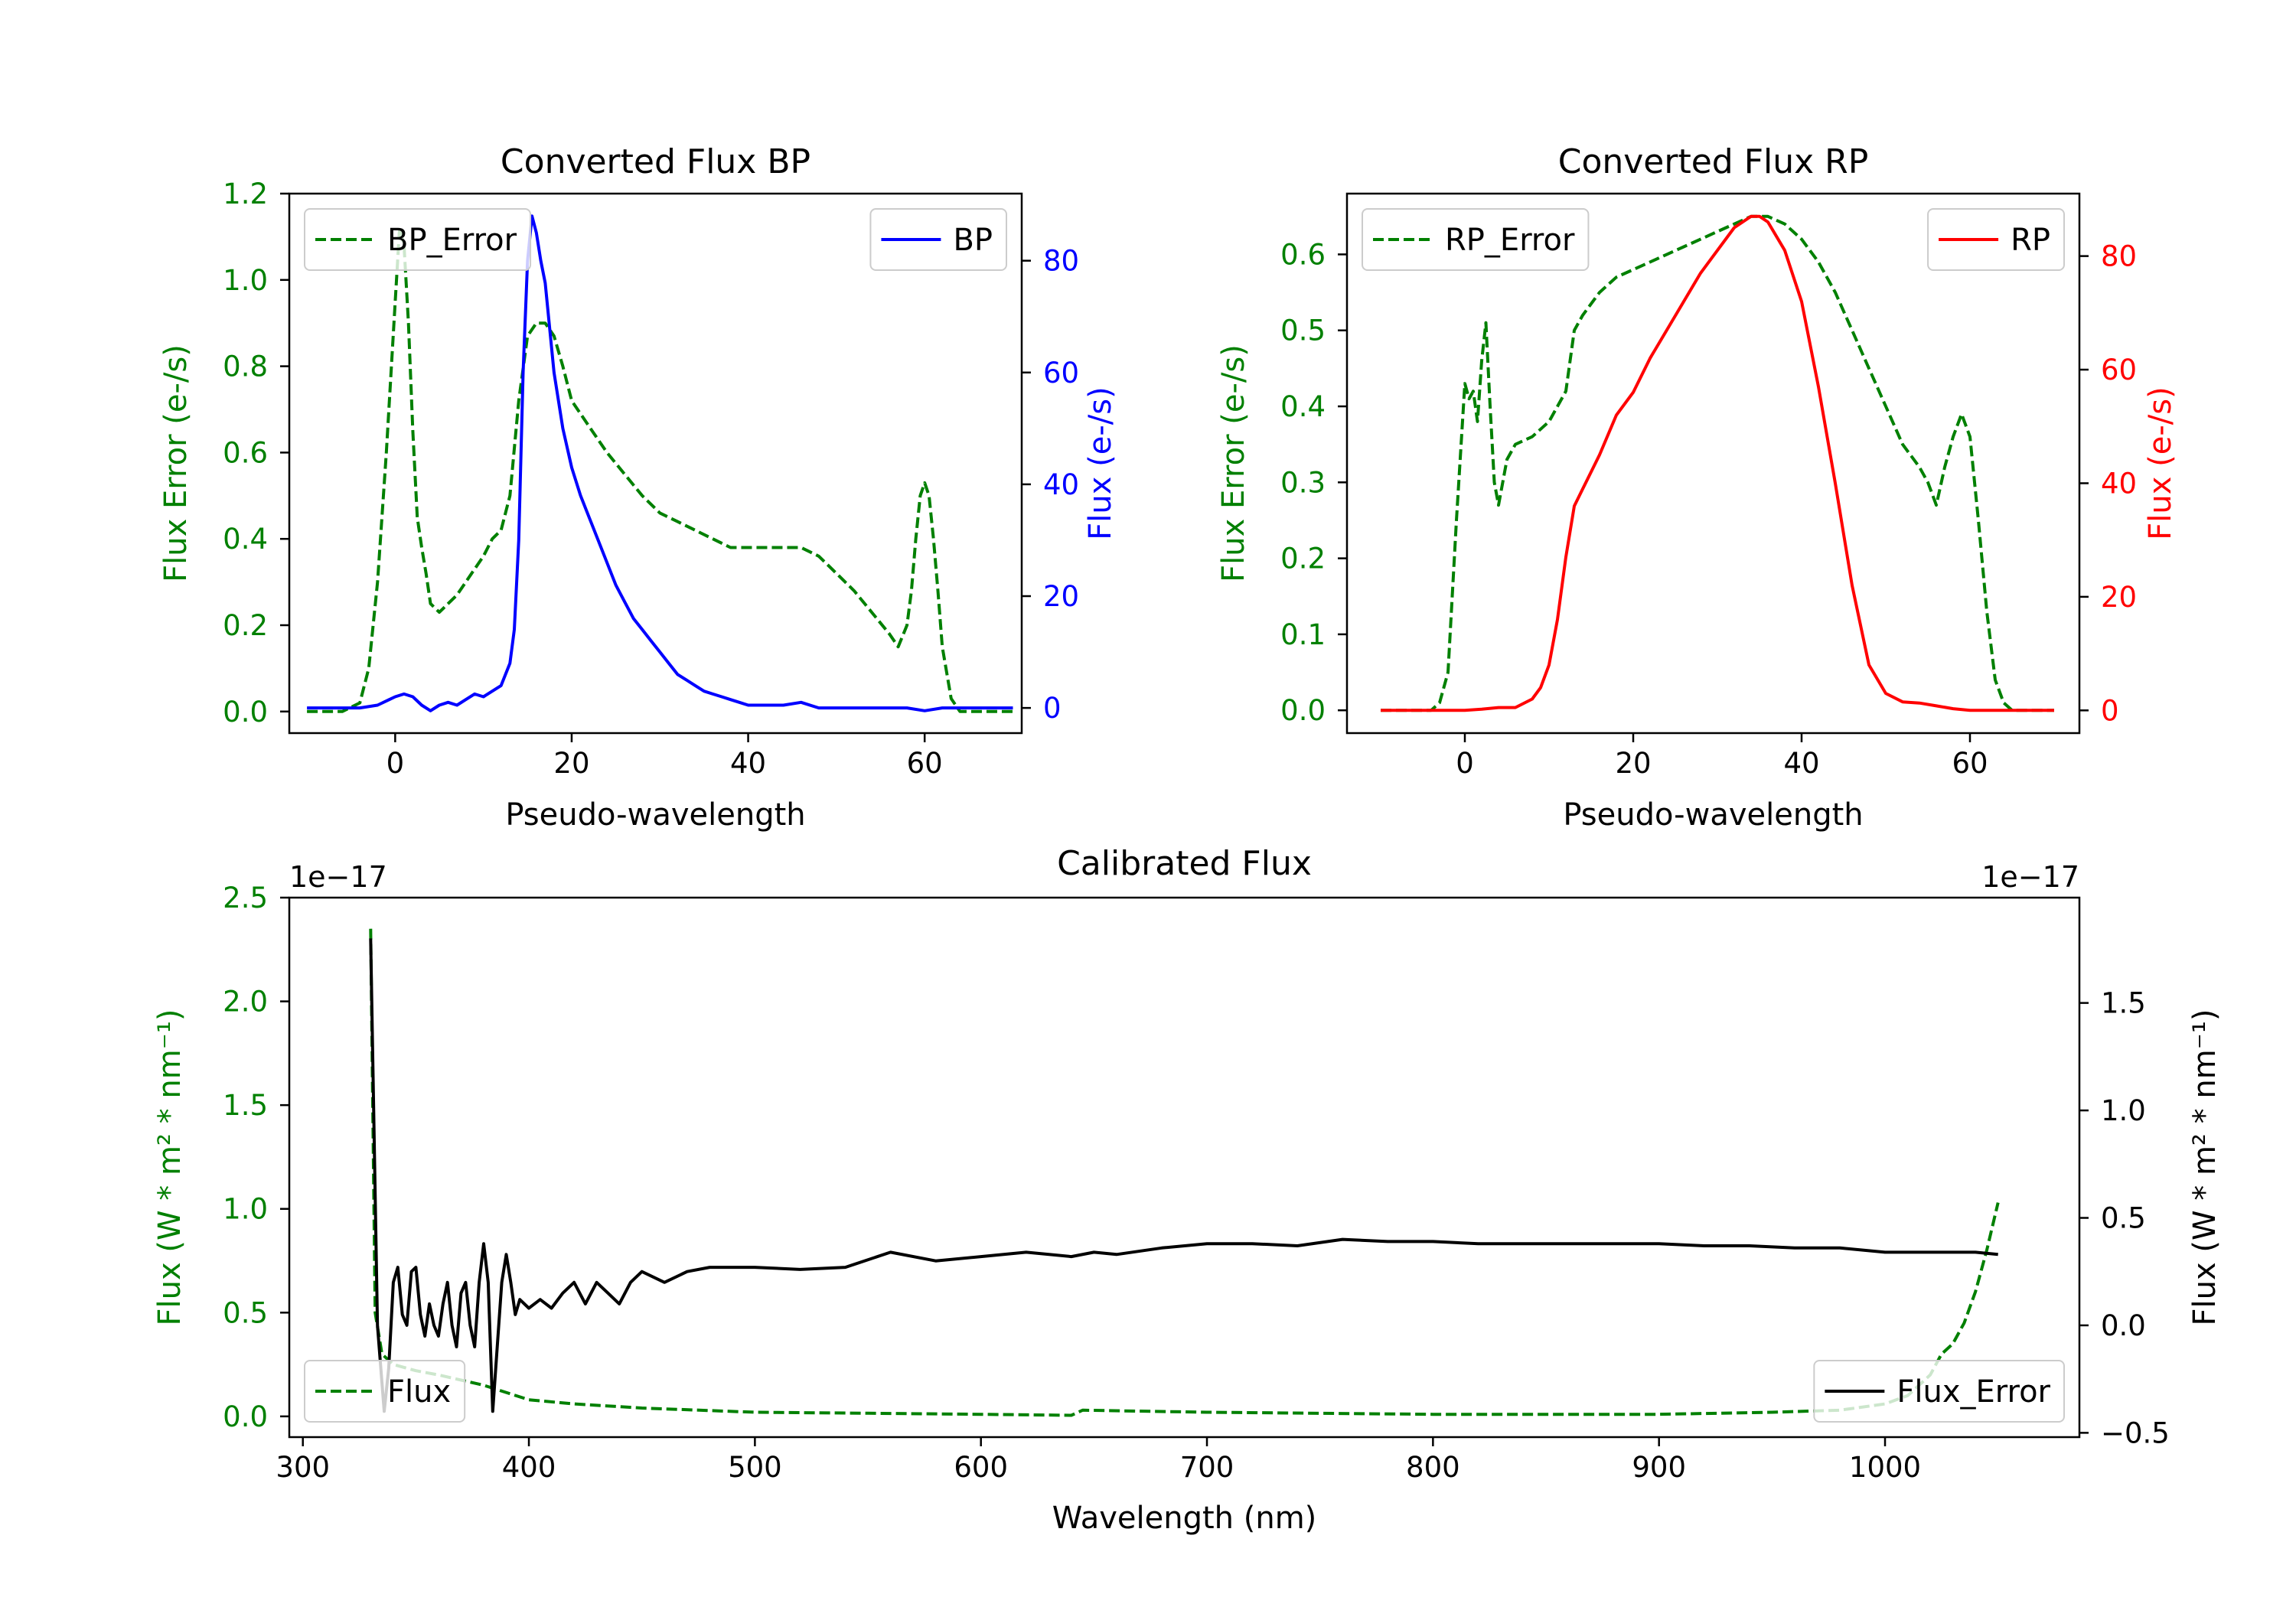 The height and width of the screenshot is (1607, 2296). What do you see at coordinates (655, 161) in the screenshot?
I see `bp-chart-title: Converted Flux BP` at bounding box center [655, 161].